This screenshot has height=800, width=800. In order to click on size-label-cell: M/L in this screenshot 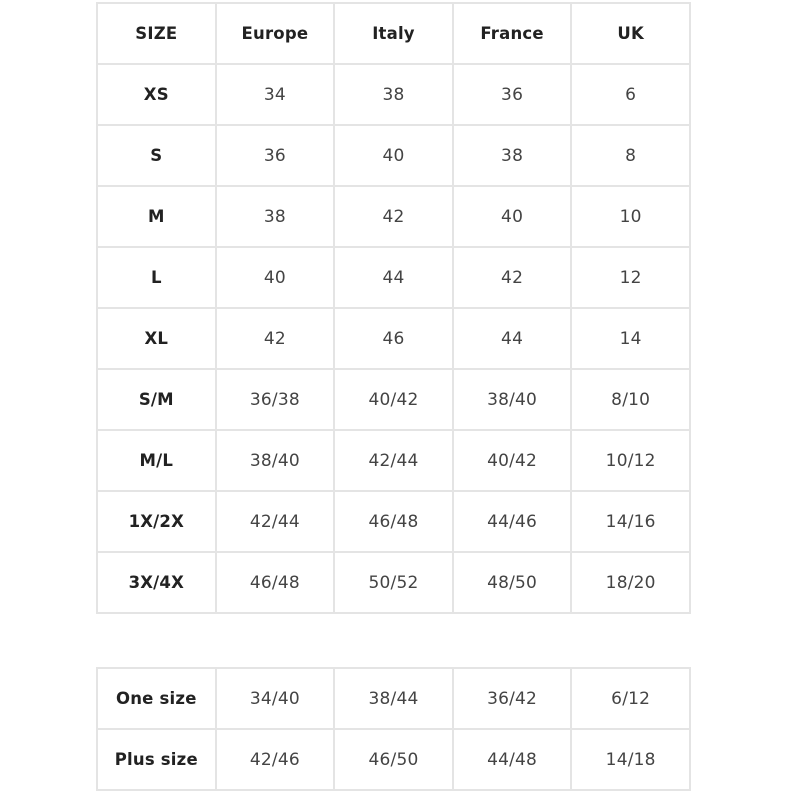, I will do `click(156, 460)`.